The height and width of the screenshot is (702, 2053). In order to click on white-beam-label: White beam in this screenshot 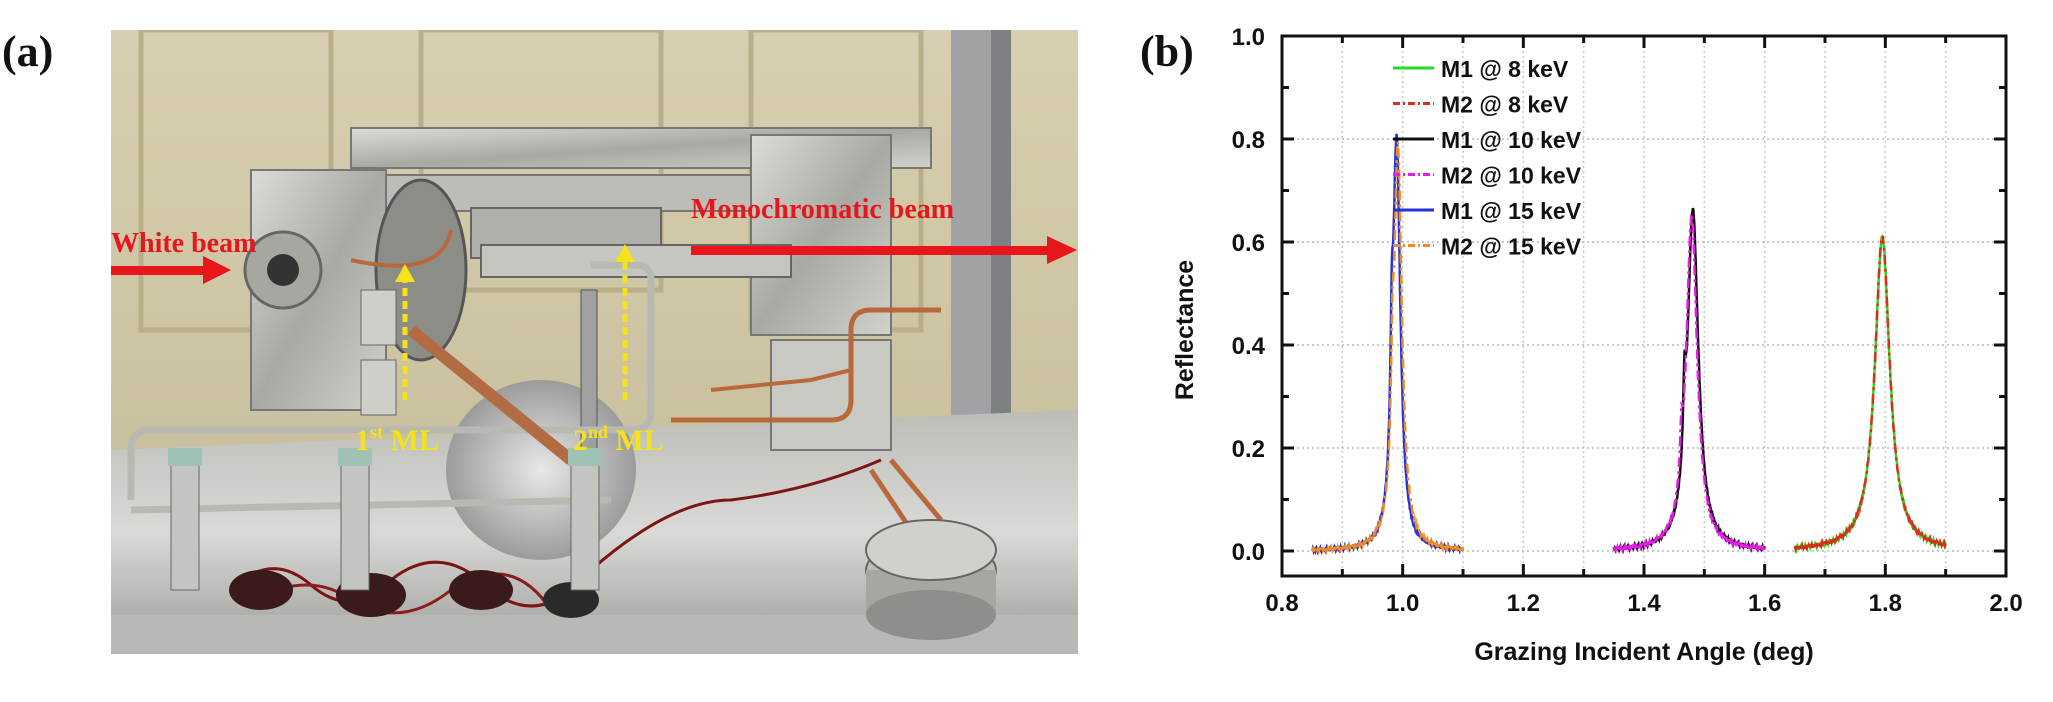, I will do `click(183, 243)`.